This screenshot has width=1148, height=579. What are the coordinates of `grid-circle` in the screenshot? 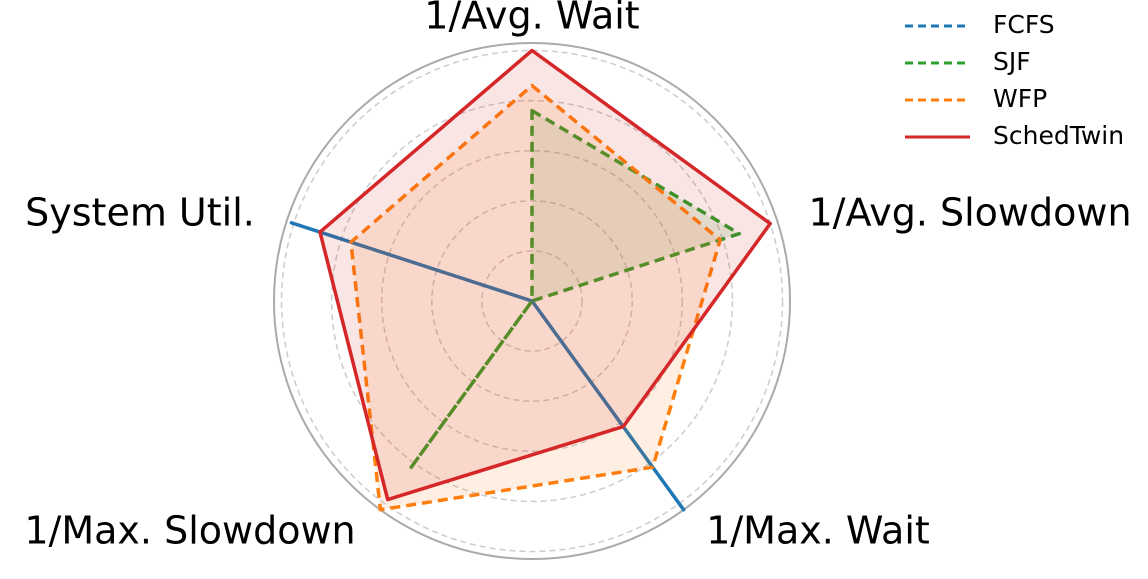 It's located at (532, 301).